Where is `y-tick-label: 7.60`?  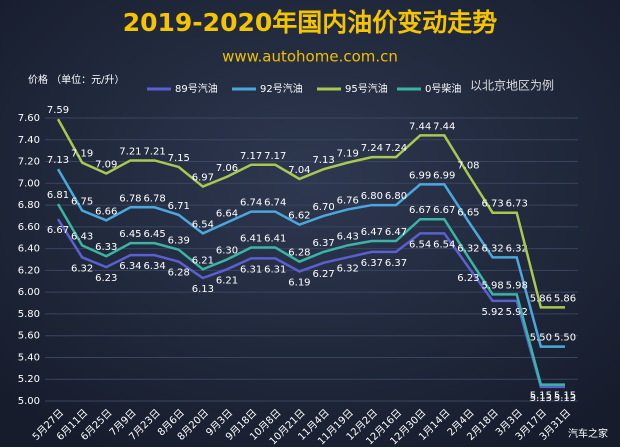
y-tick-label: 7.60 is located at coordinates (29, 118).